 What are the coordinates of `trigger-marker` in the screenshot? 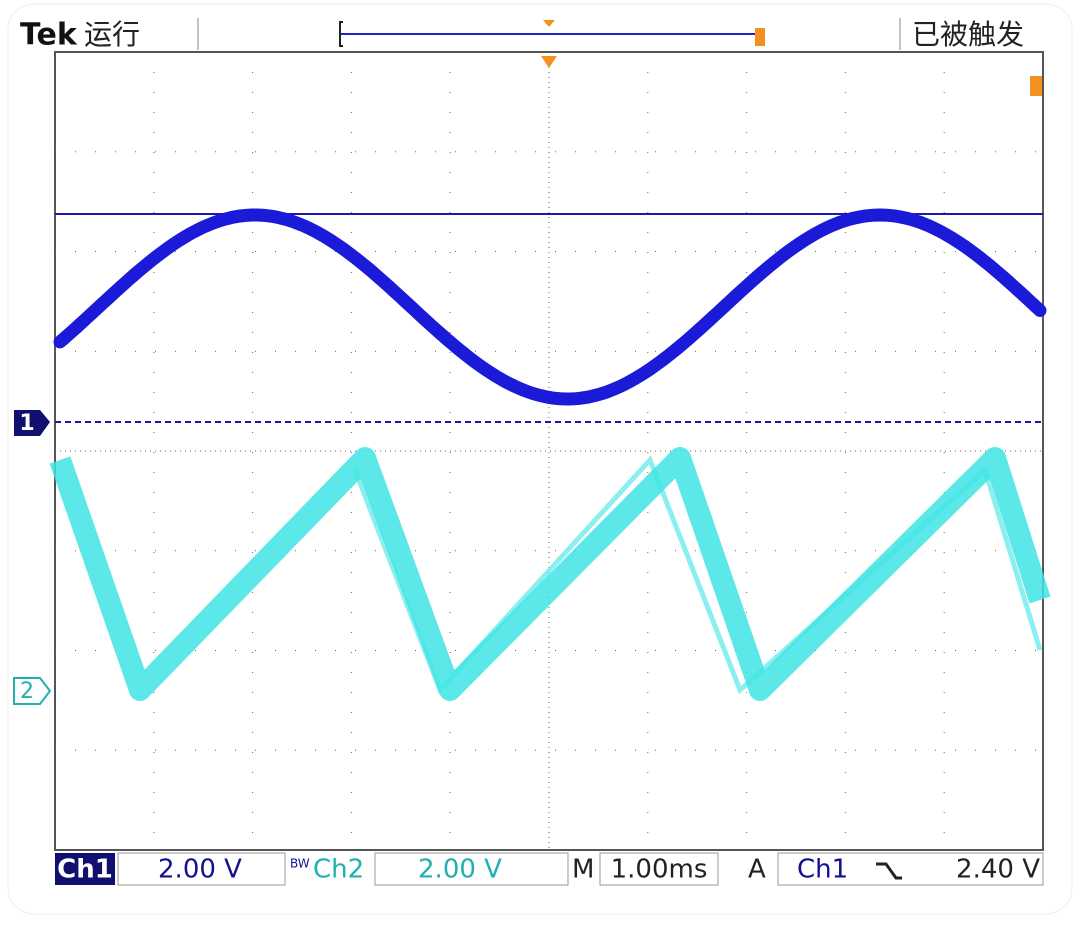 It's located at (549, 62).